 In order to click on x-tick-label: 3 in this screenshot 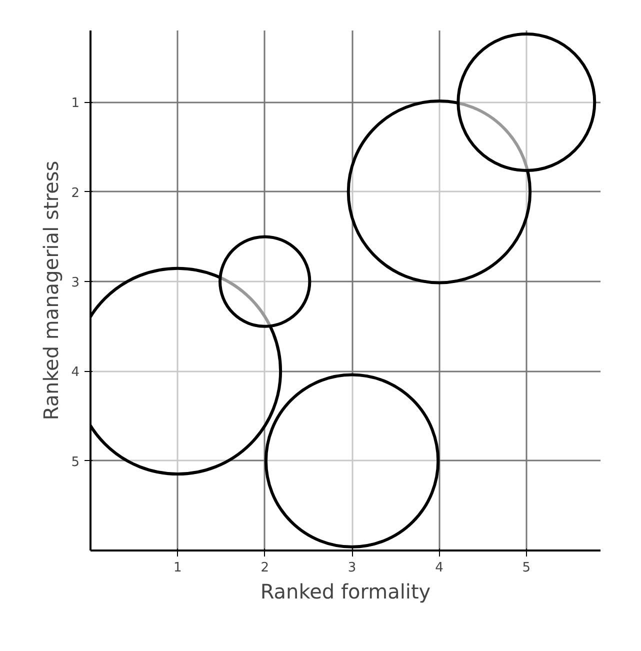, I will do `click(352, 568)`.